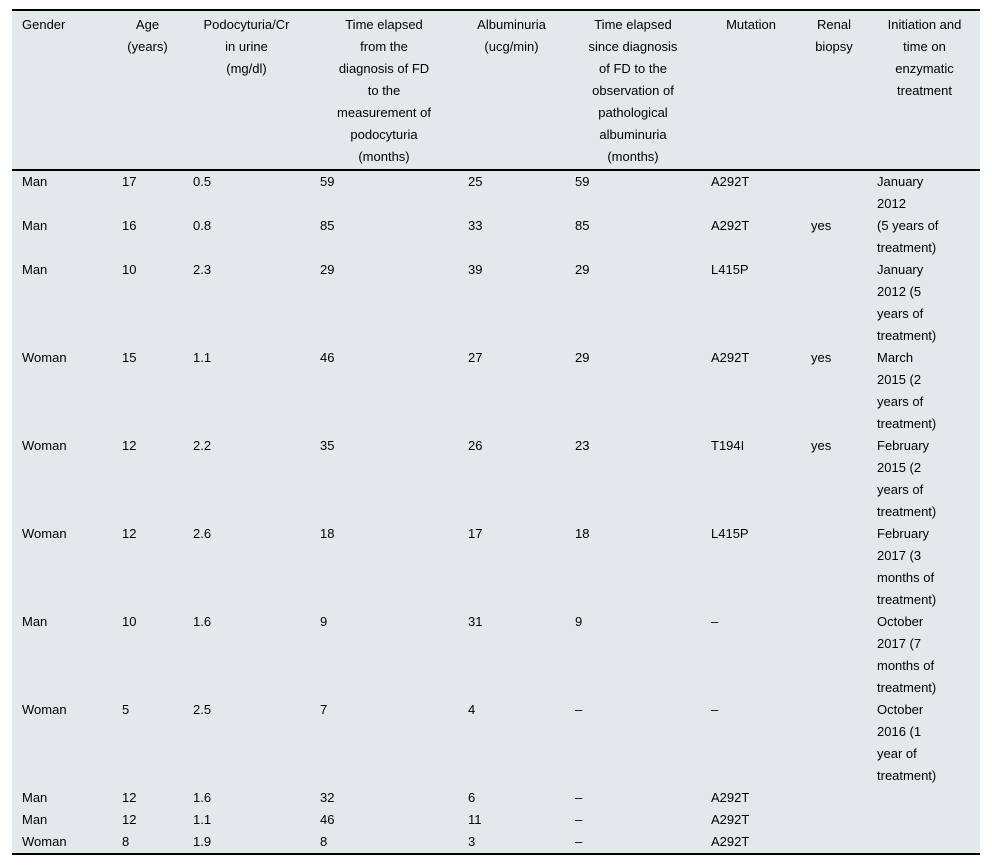 This screenshot has height=867, width=992. Describe the element at coordinates (496, 798) in the screenshot. I see `table-row: Man 12 1.6 32 6 – A292T` at that location.